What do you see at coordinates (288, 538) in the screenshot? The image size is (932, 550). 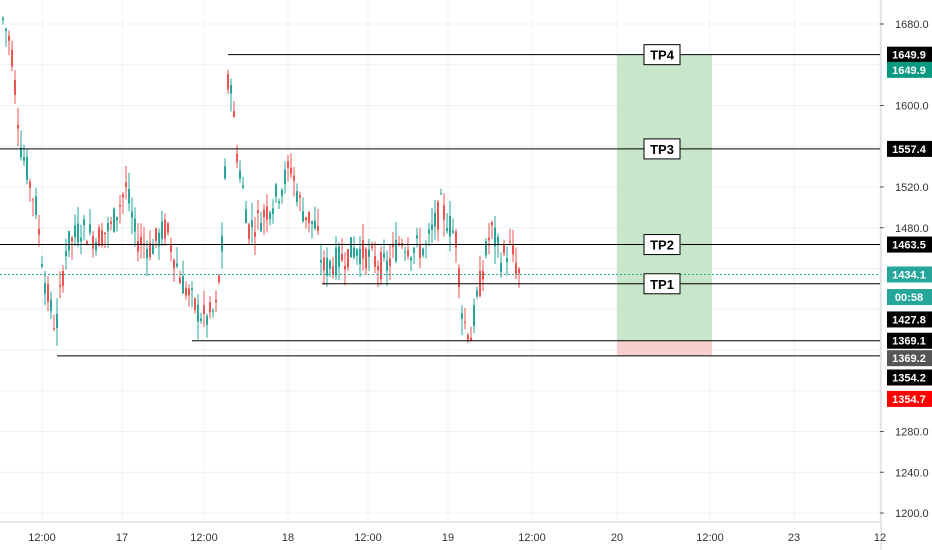 I see `x-tick-label: 18` at bounding box center [288, 538].